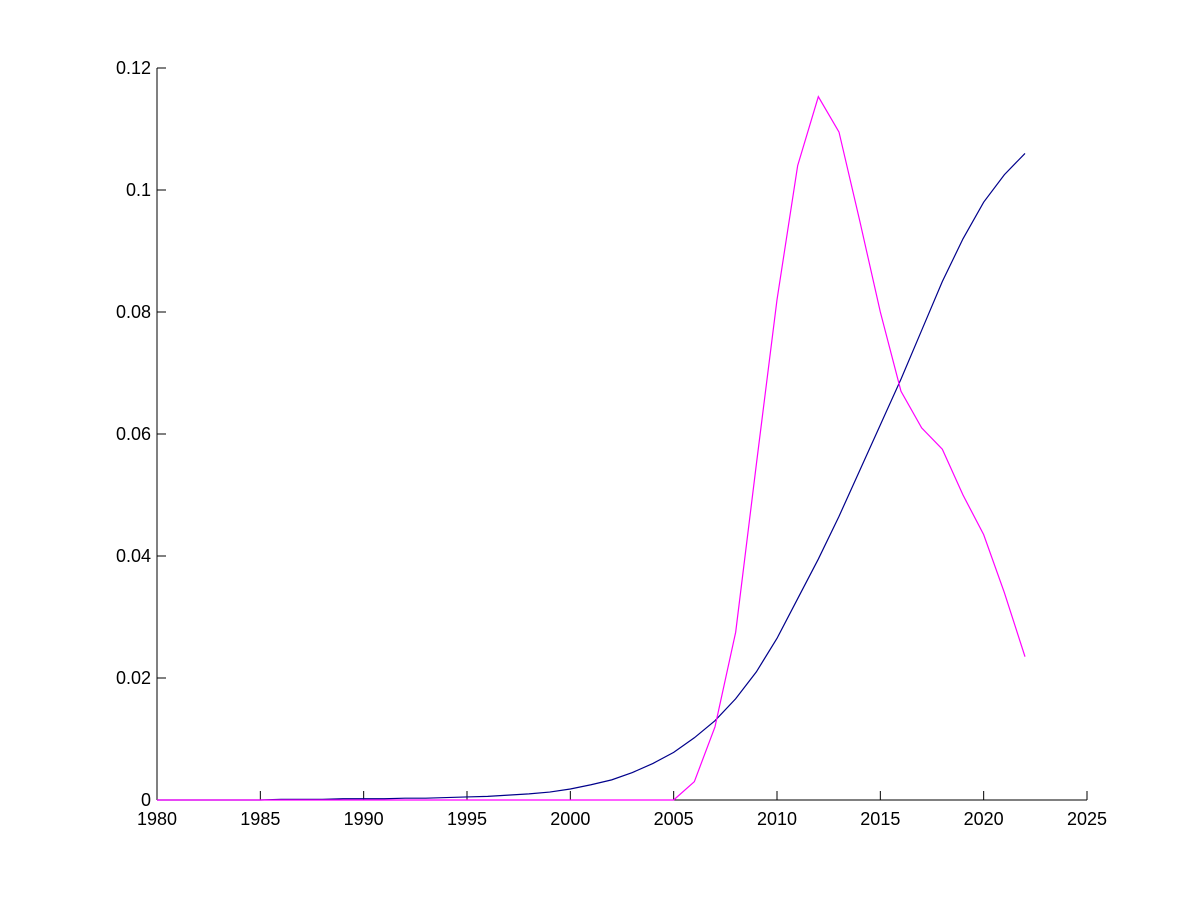 Image resolution: width=1200 pixels, height=900 pixels. What do you see at coordinates (133, 434) in the screenshot?
I see `y-tick-label: 0.06` at bounding box center [133, 434].